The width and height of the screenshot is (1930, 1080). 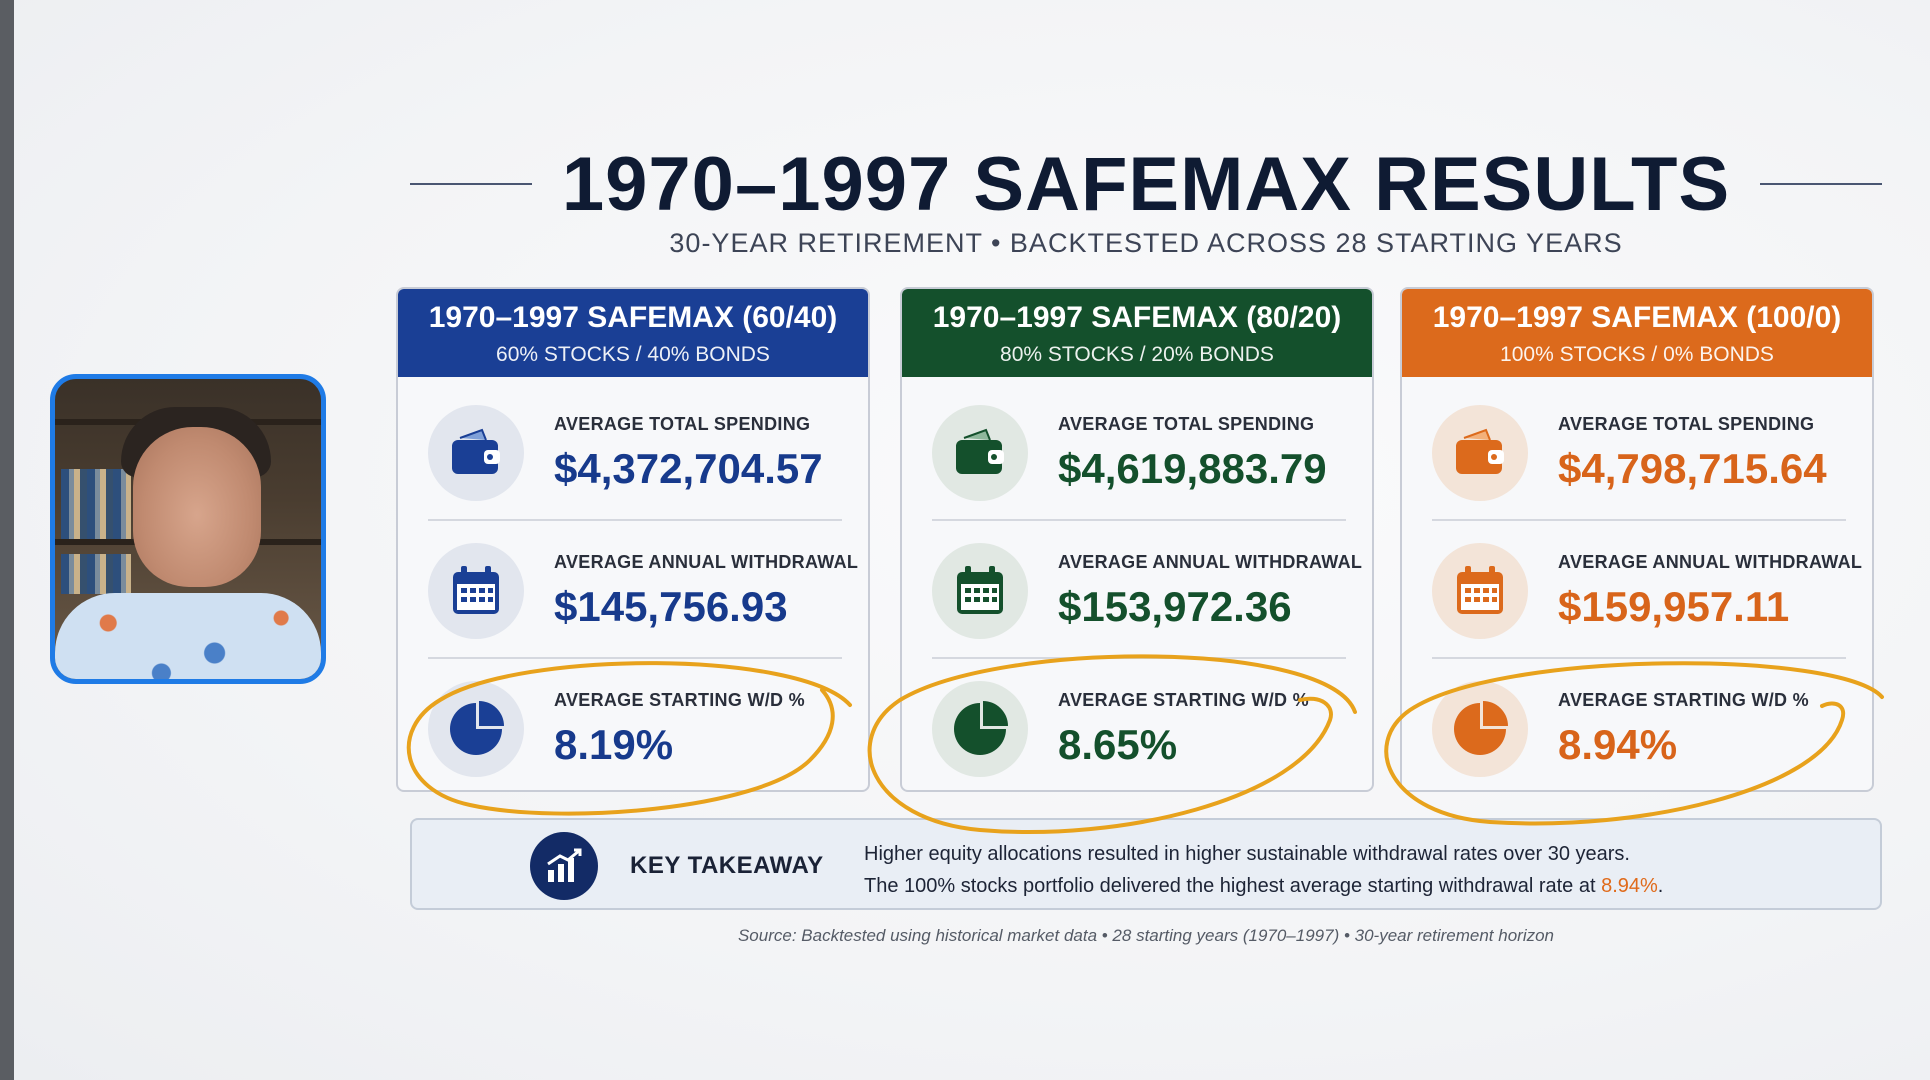 What do you see at coordinates (614, 744) in the screenshot?
I see `stat-value: 8.19%` at bounding box center [614, 744].